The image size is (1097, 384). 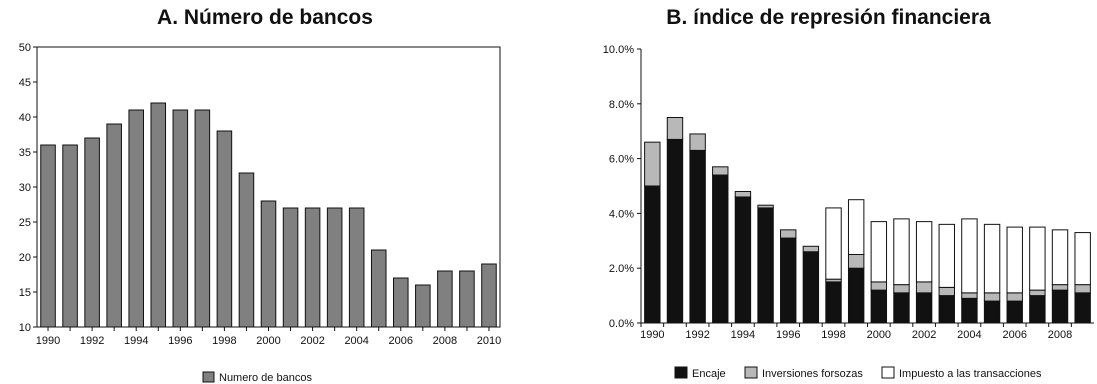 I want to click on x-tick-label: 1998, so click(x=833, y=335).